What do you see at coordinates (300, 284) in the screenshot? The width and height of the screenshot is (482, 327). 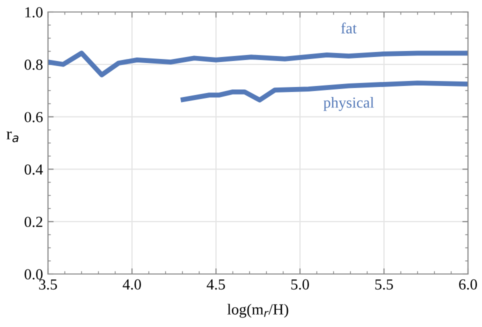 I see `x-tick-label: 5.0` at bounding box center [300, 284].